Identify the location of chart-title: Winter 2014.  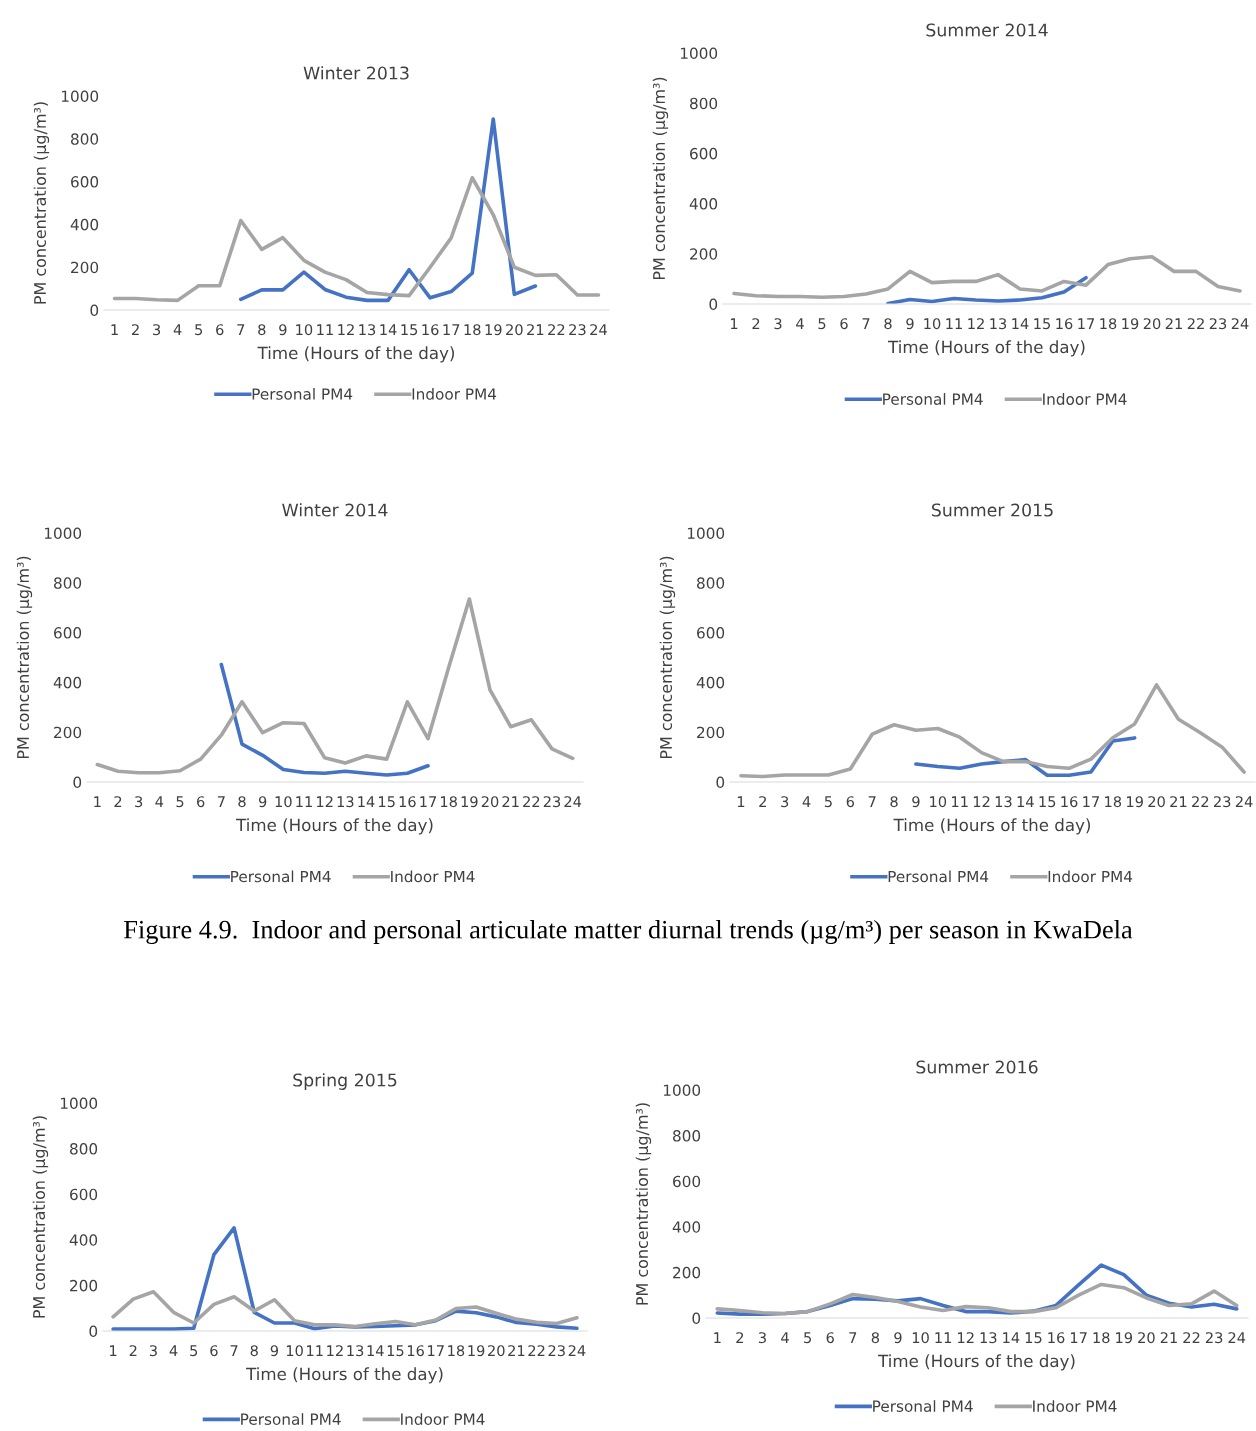
(335, 510).